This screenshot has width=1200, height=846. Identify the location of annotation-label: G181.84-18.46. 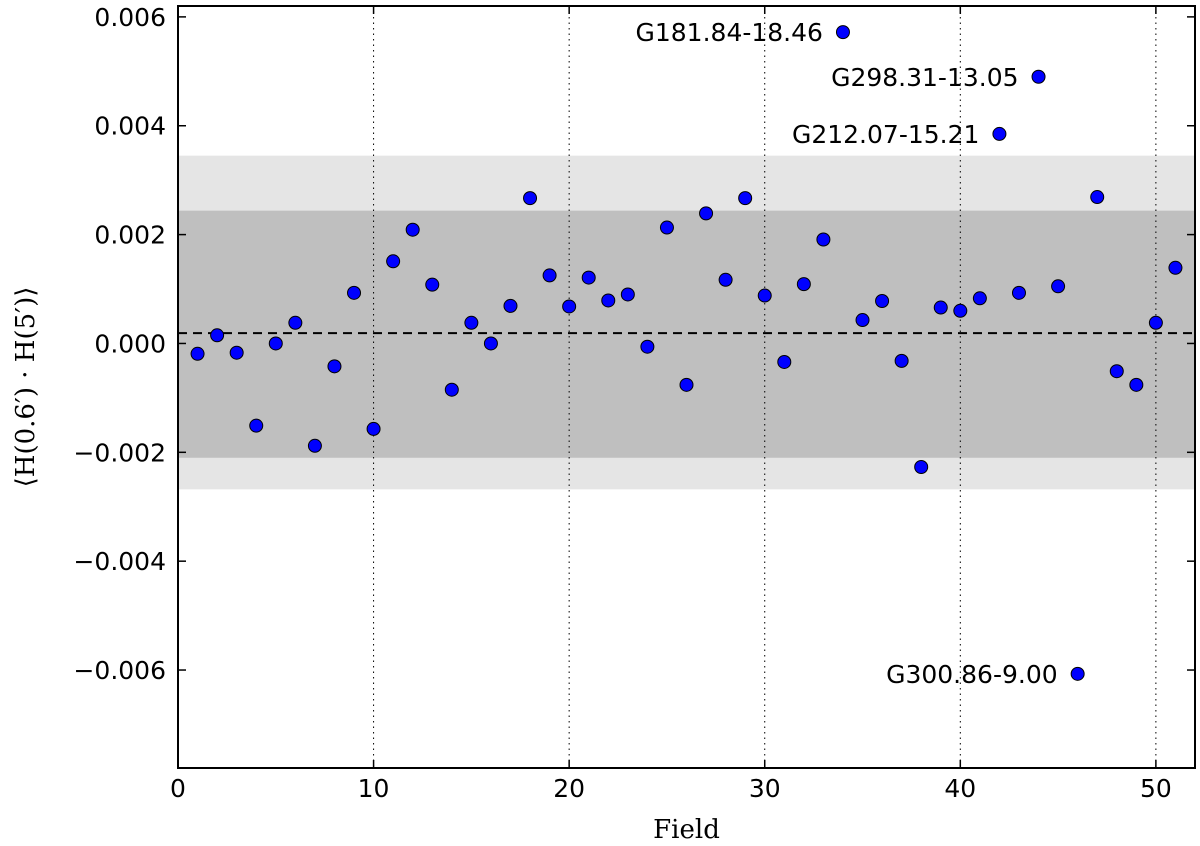
(729, 32).